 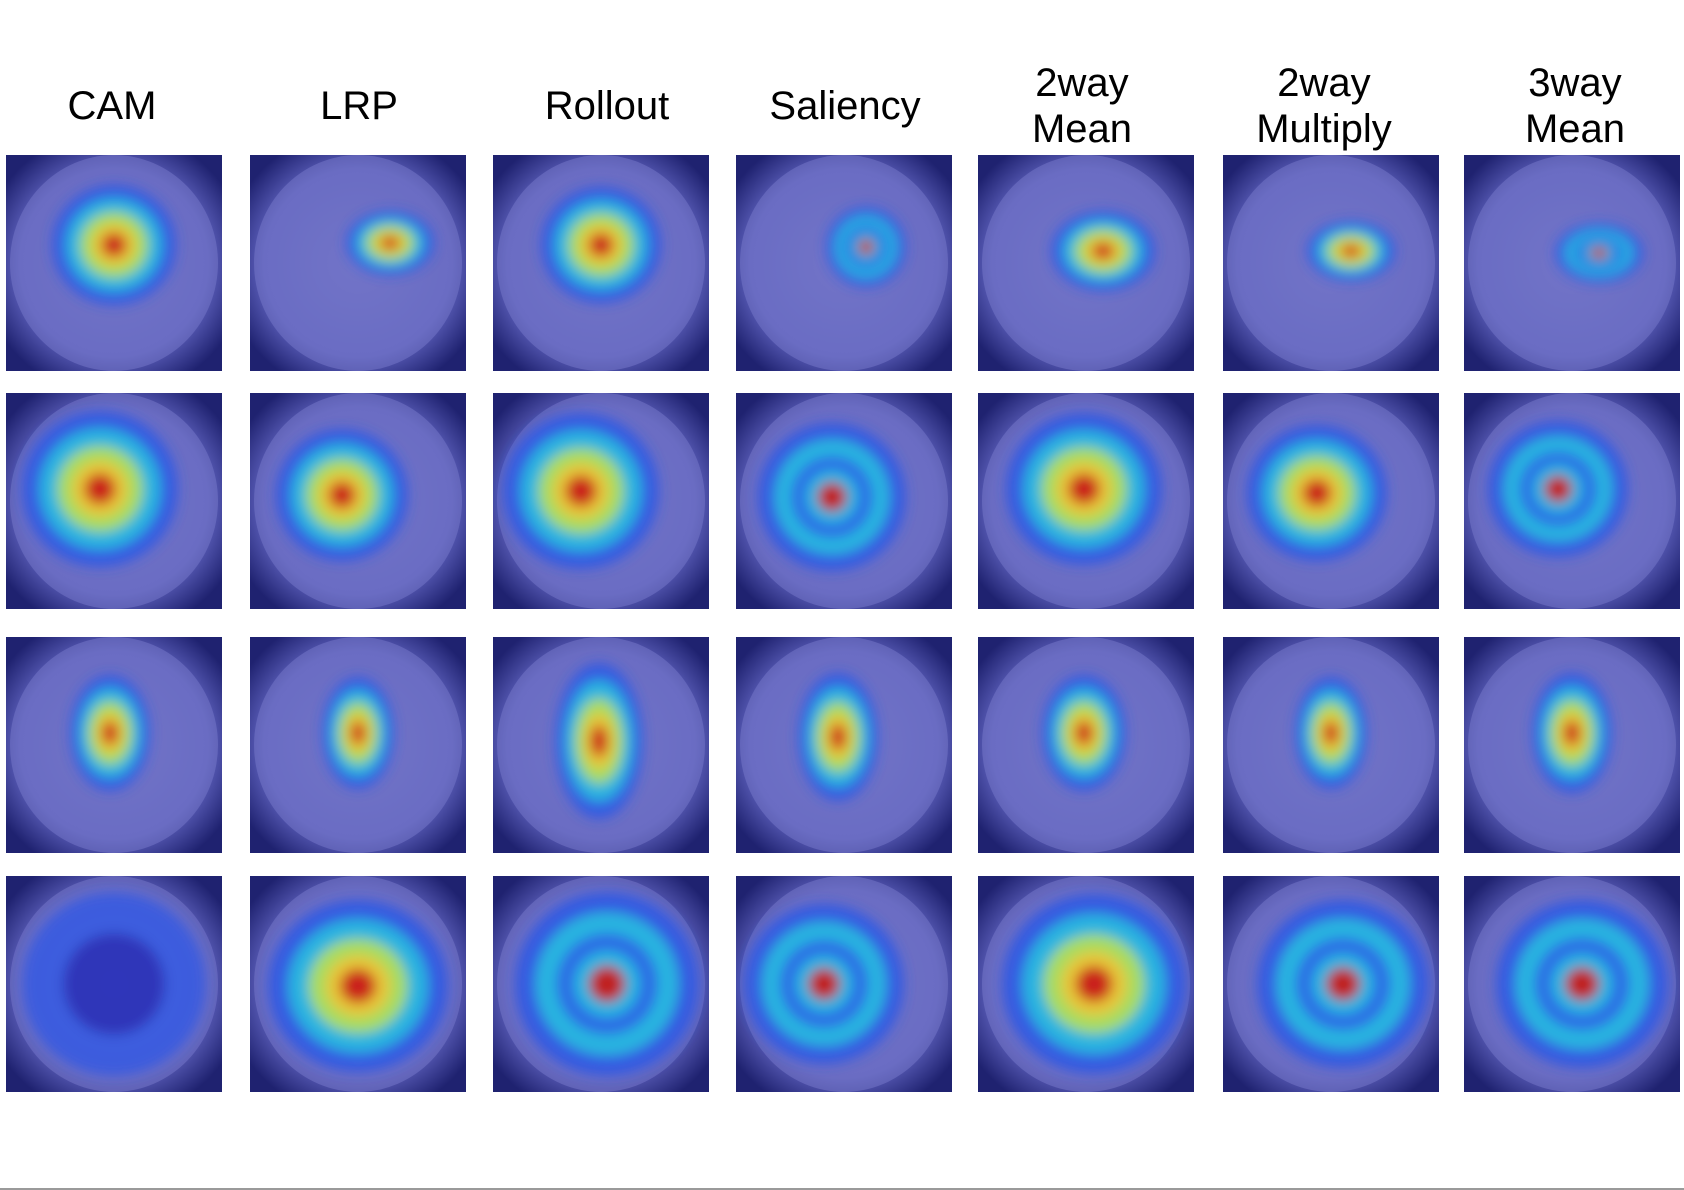 I want to click on heatmap-panel-2way-multiply-row2, so click(x=1331, y=501).